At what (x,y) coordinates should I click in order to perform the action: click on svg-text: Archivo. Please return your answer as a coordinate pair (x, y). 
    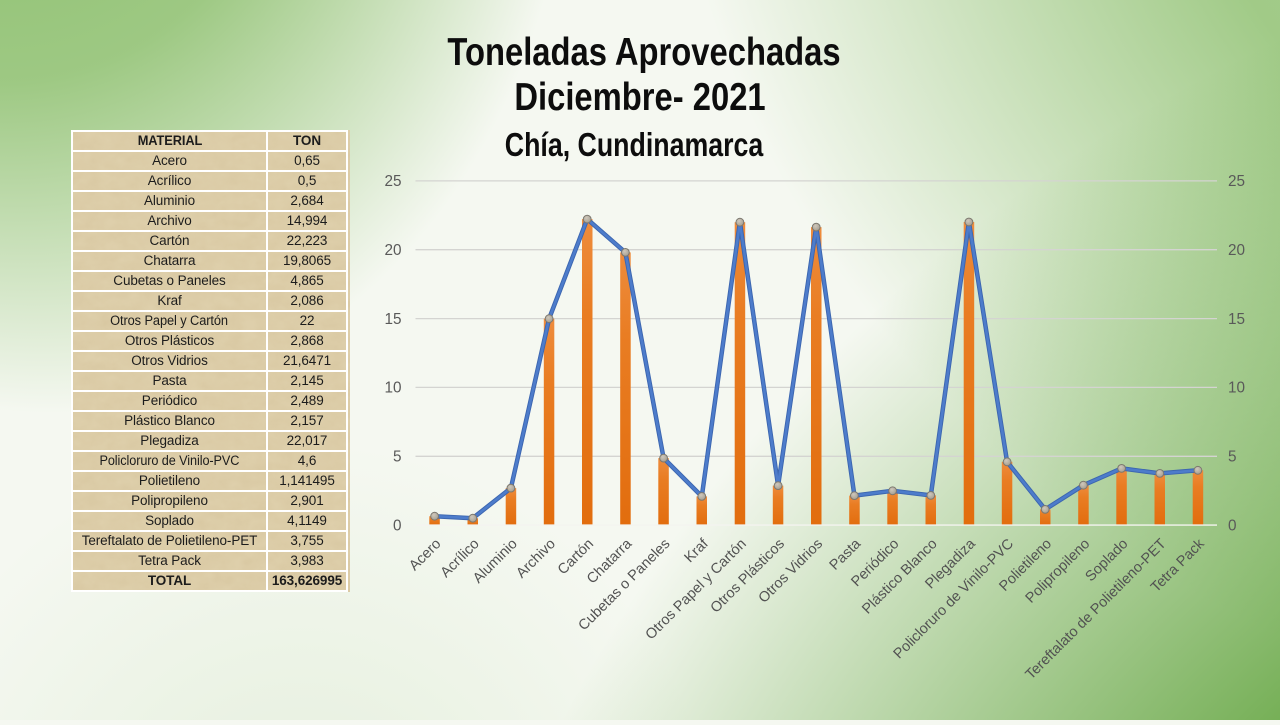
    Looking at the image, I should click on (536, 559).